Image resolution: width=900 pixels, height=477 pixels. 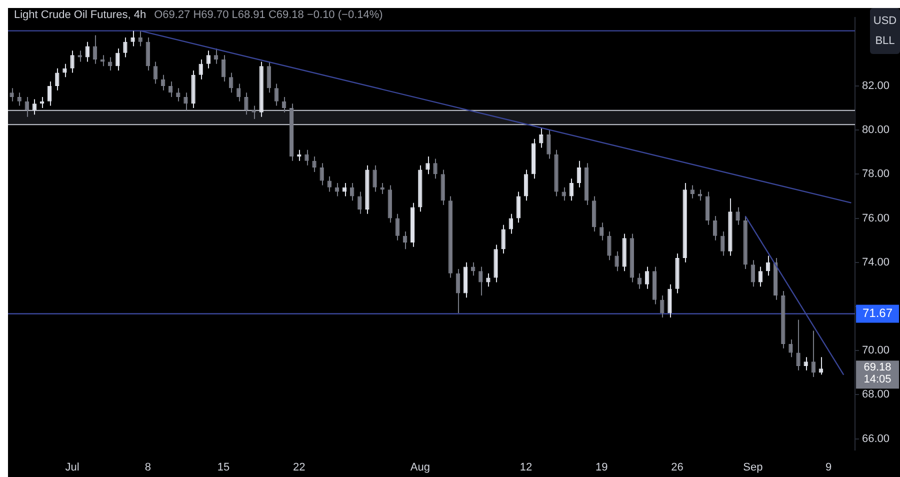 What do you see at coordinates (420, 467) in the screenshot?
I see `x-tick-label: Aug` at bounding box center [420, 467].